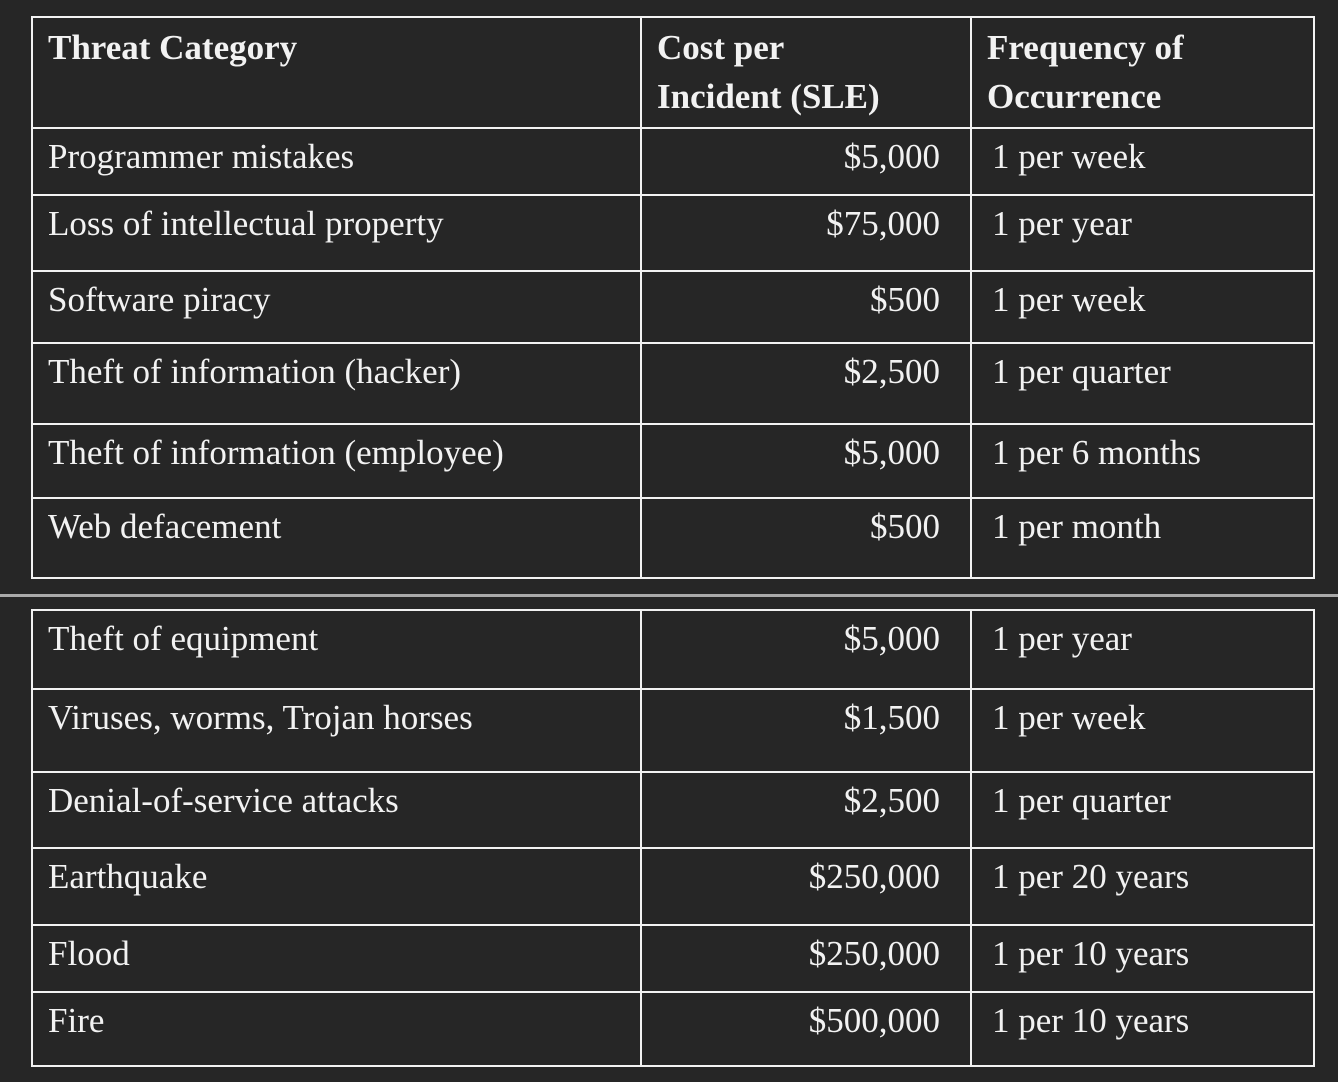 This screenshot has height=1082, width=1338. Describe the element at coordinates (336, 886) in the screenshot. I see `threat-category-cell: Earthquake` at that location.